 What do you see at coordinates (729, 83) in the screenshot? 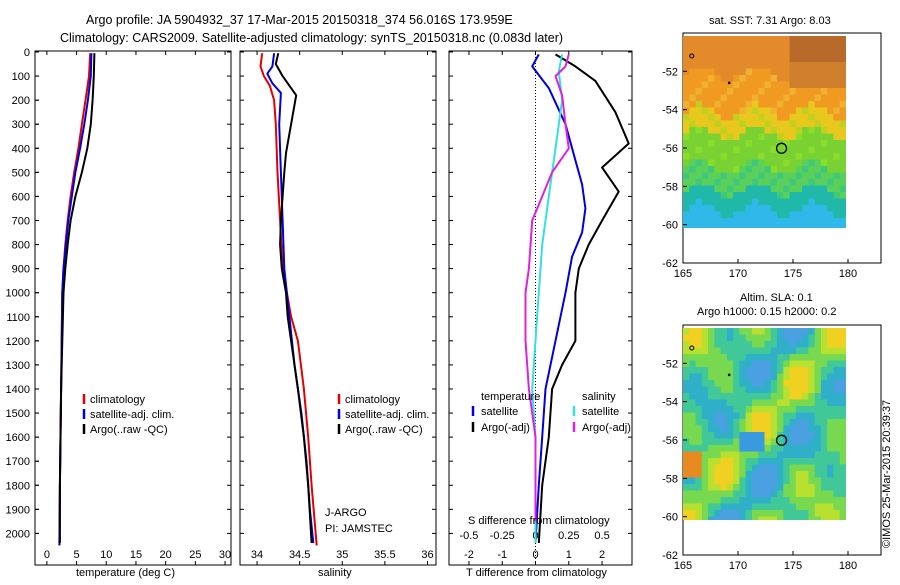
I see `previous-position-dot` at bounding box center [729, 83].